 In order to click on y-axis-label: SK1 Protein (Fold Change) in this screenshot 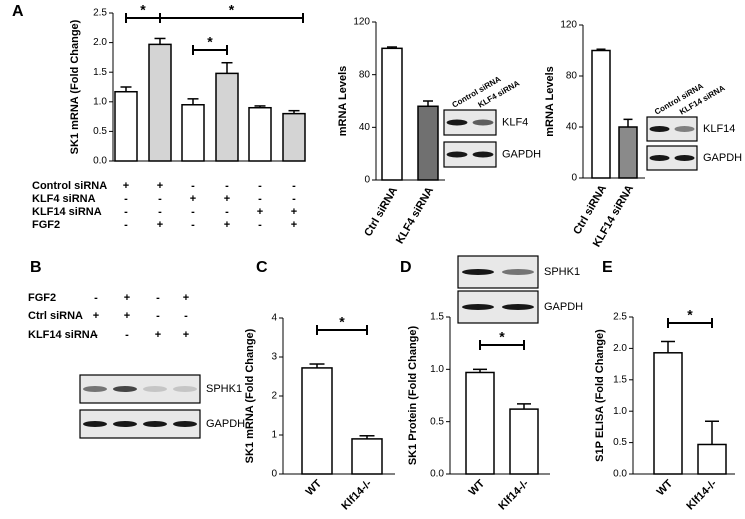, I will do `click(413, 395)`.